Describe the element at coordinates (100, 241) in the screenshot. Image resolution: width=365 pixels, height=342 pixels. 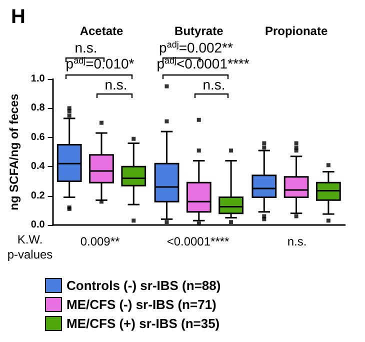
I see `text: 0.009**` at that location.